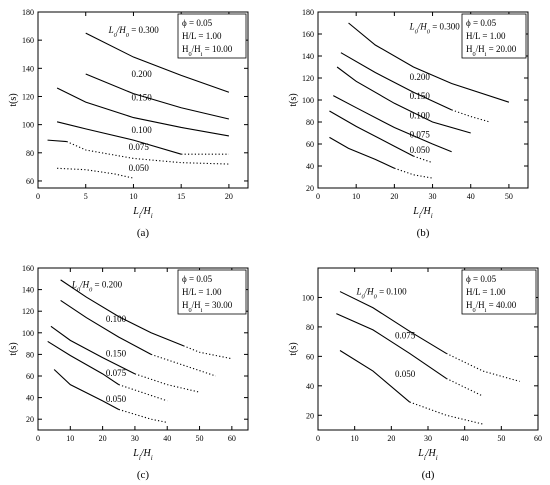  I want to click on x-tick-label: 5, so click(86, 196).